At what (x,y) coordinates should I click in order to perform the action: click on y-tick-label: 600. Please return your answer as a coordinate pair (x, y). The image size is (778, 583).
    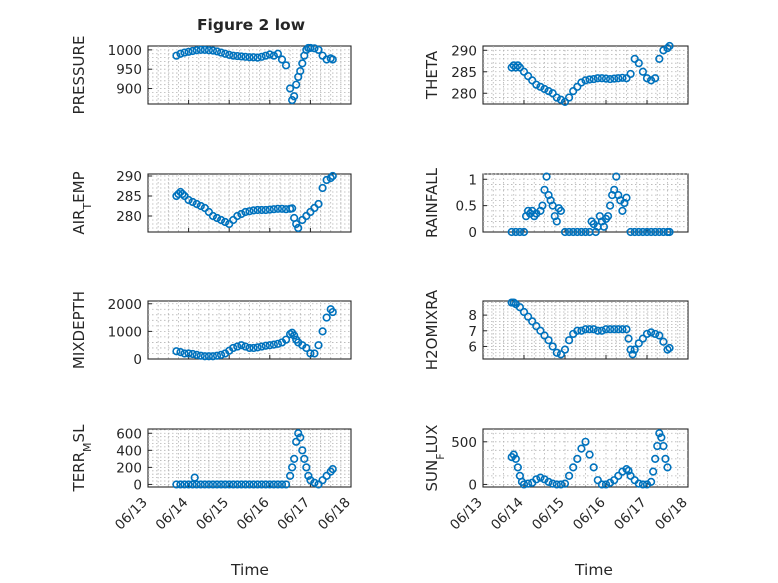
    Looking at the image, I should click on (129, 434).